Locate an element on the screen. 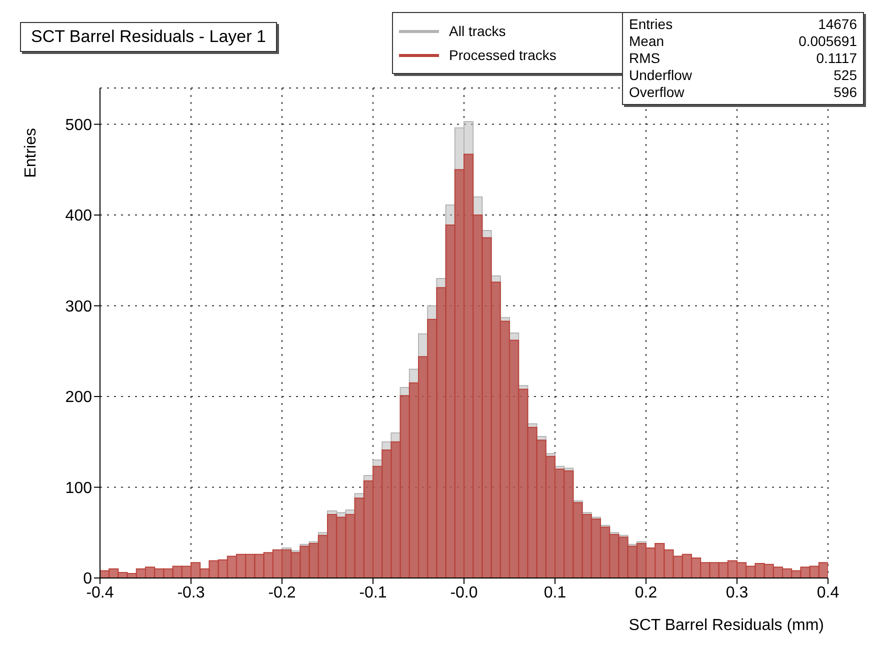 Image resolution: width=872 pixels, height=646 pixels. x-tick-label: -0.1 is located at coordinates (373, 593).